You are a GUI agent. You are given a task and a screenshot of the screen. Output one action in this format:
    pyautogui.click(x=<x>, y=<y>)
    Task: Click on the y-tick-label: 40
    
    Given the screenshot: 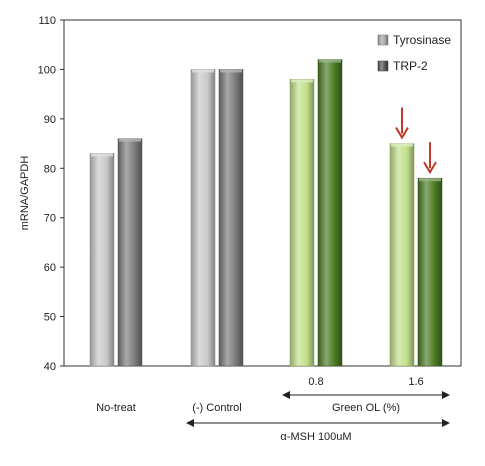 What is the action you would take?
    pyautogui.click(x=50, y=367)
    